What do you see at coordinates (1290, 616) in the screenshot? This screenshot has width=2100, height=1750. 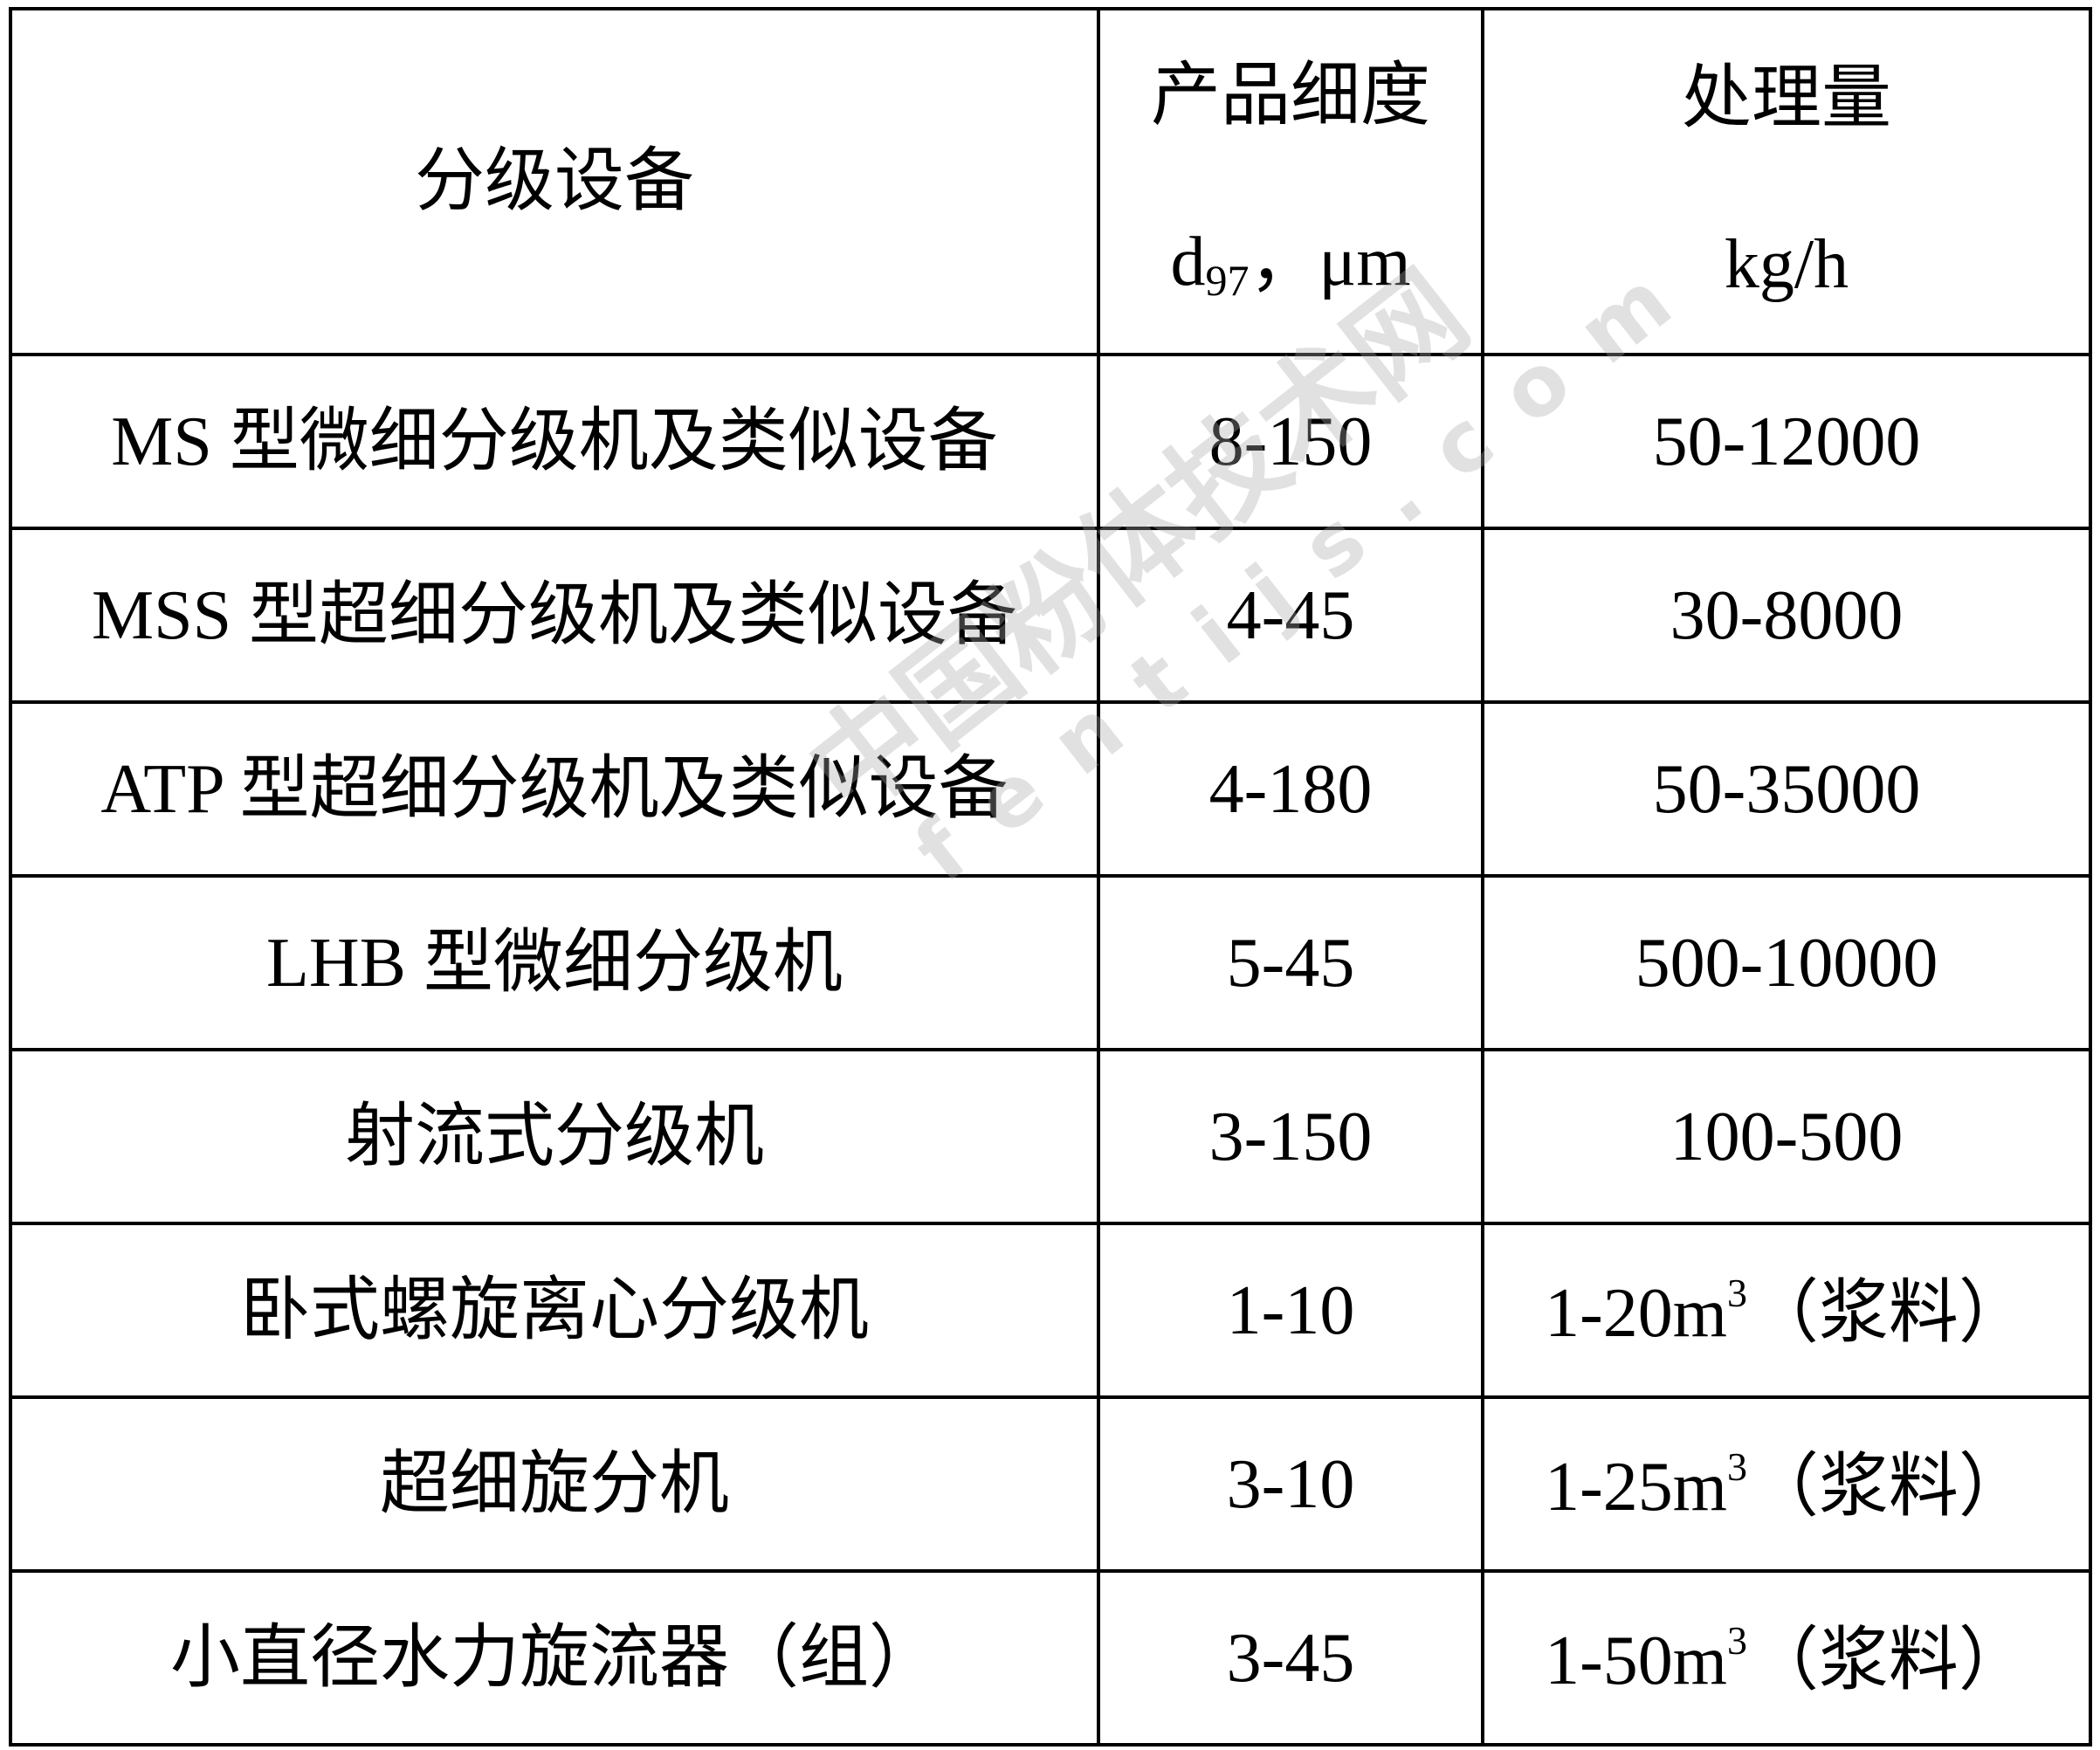 I see `cell-fineness: 4-45` at bounding box center [1290, 616].